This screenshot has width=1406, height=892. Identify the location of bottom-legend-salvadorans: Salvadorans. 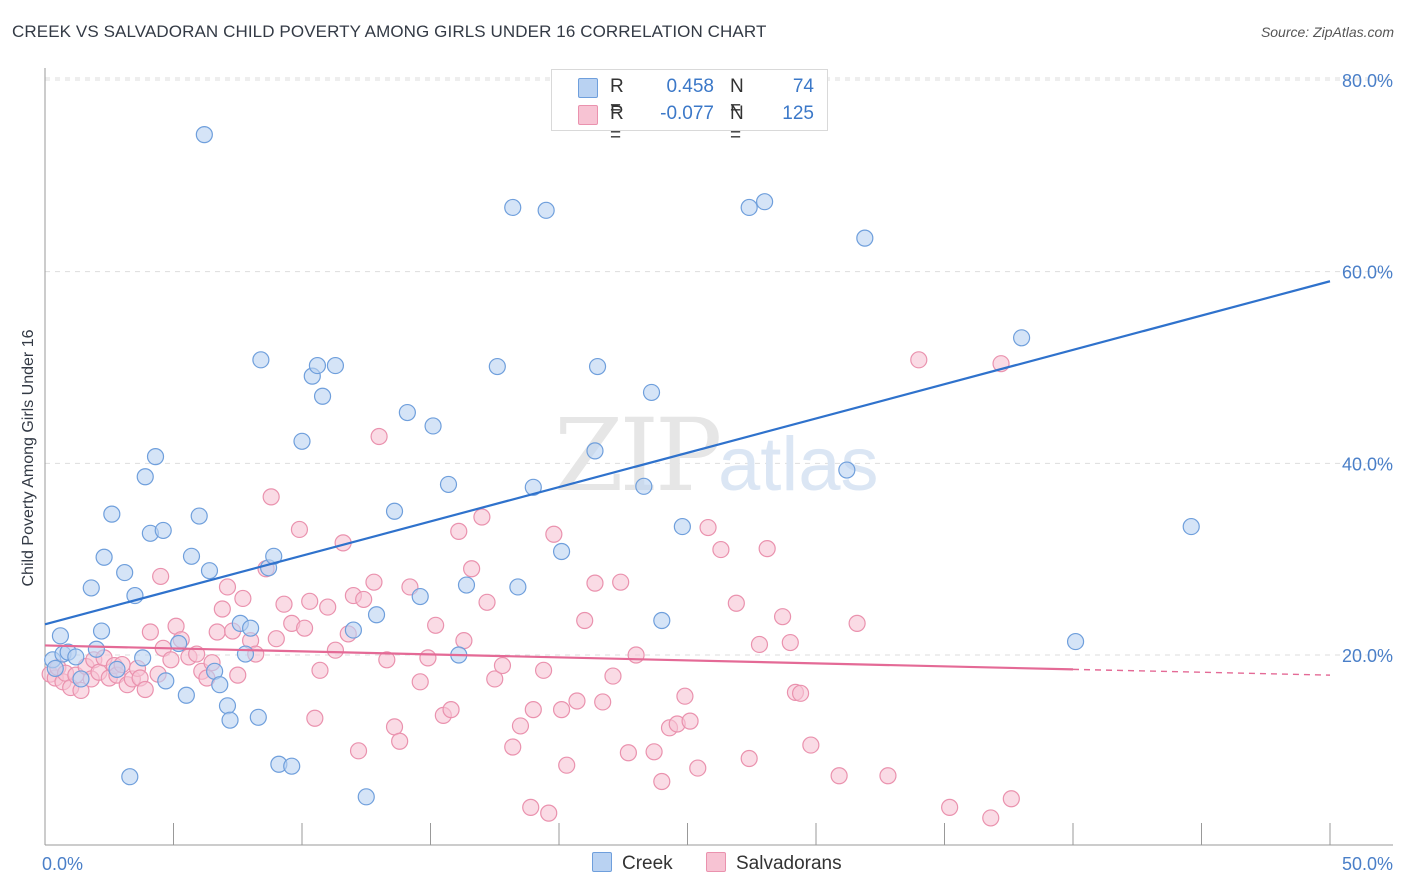
(774, 863).